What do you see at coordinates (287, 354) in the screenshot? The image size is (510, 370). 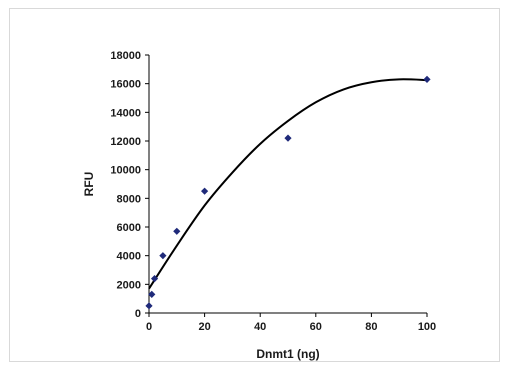 I see `x-axis-title: Dnmt1 (ng)` at bounding box center [287, 354].